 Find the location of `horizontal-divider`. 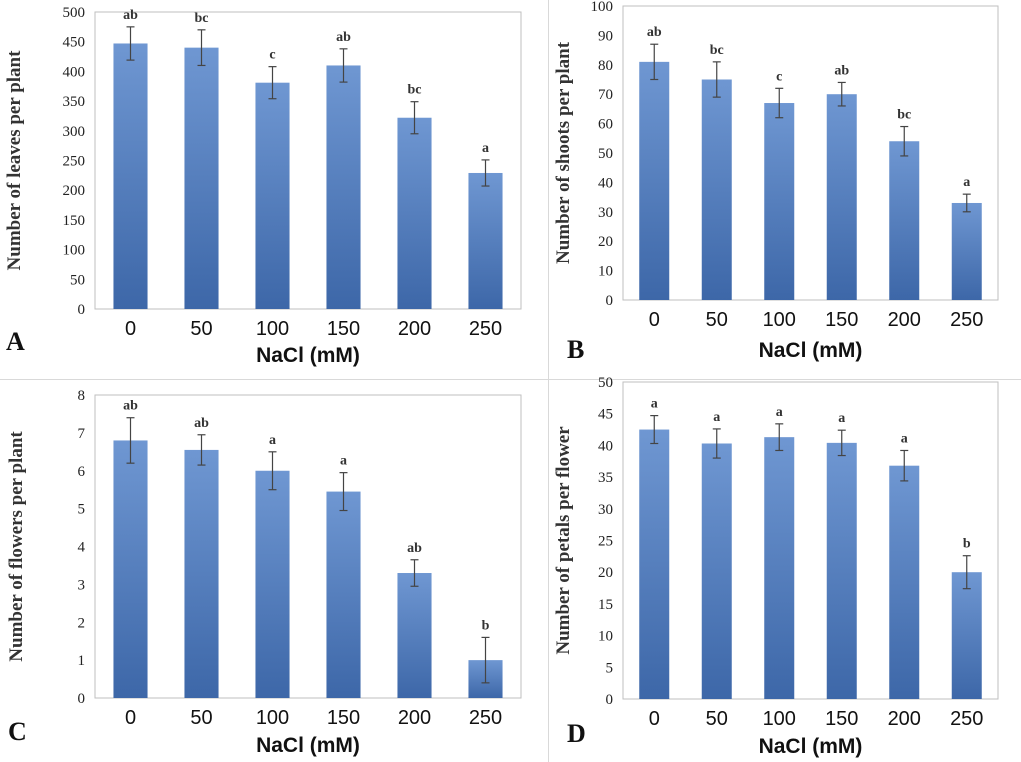

horizontal-divider is located at coordinates (510, 379).